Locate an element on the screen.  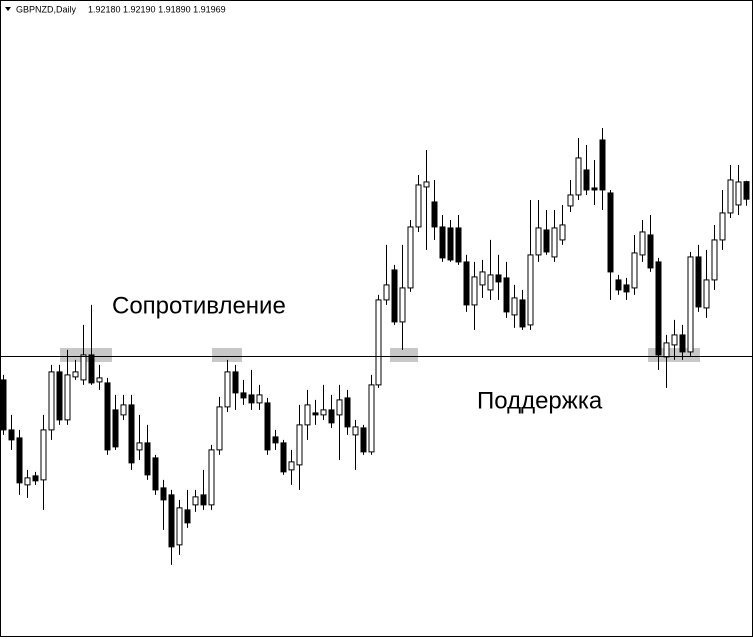
ohlc: 1.92180 1.92190 1.91890 1.91969 is located at coordinates (157, 9).